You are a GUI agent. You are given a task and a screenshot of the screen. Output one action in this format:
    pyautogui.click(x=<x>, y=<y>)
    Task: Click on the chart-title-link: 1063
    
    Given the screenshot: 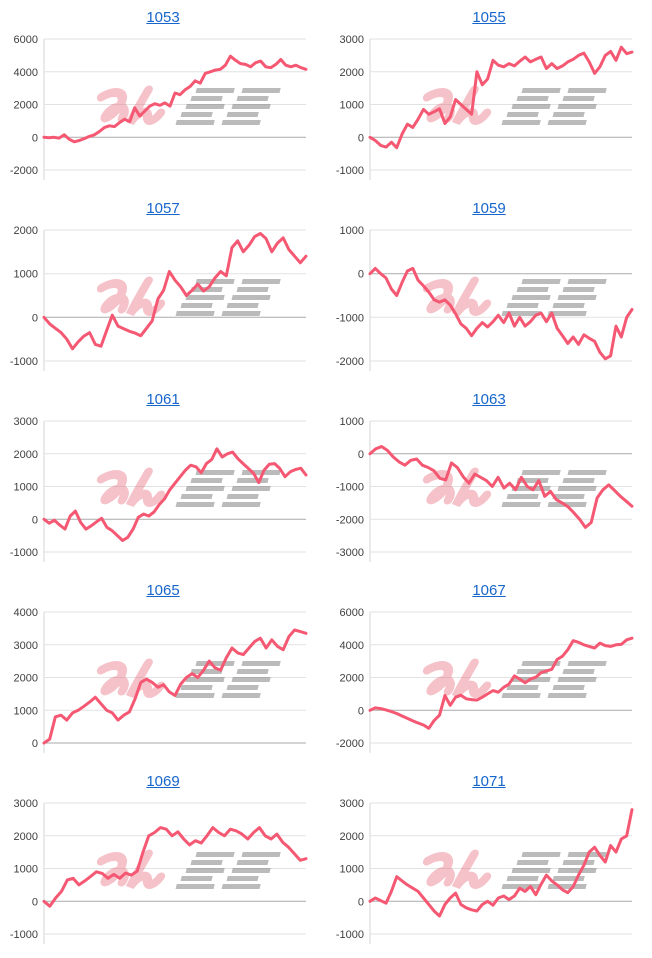 What is the action you would take?
    pyautogui.click(x=489, y=399)
    